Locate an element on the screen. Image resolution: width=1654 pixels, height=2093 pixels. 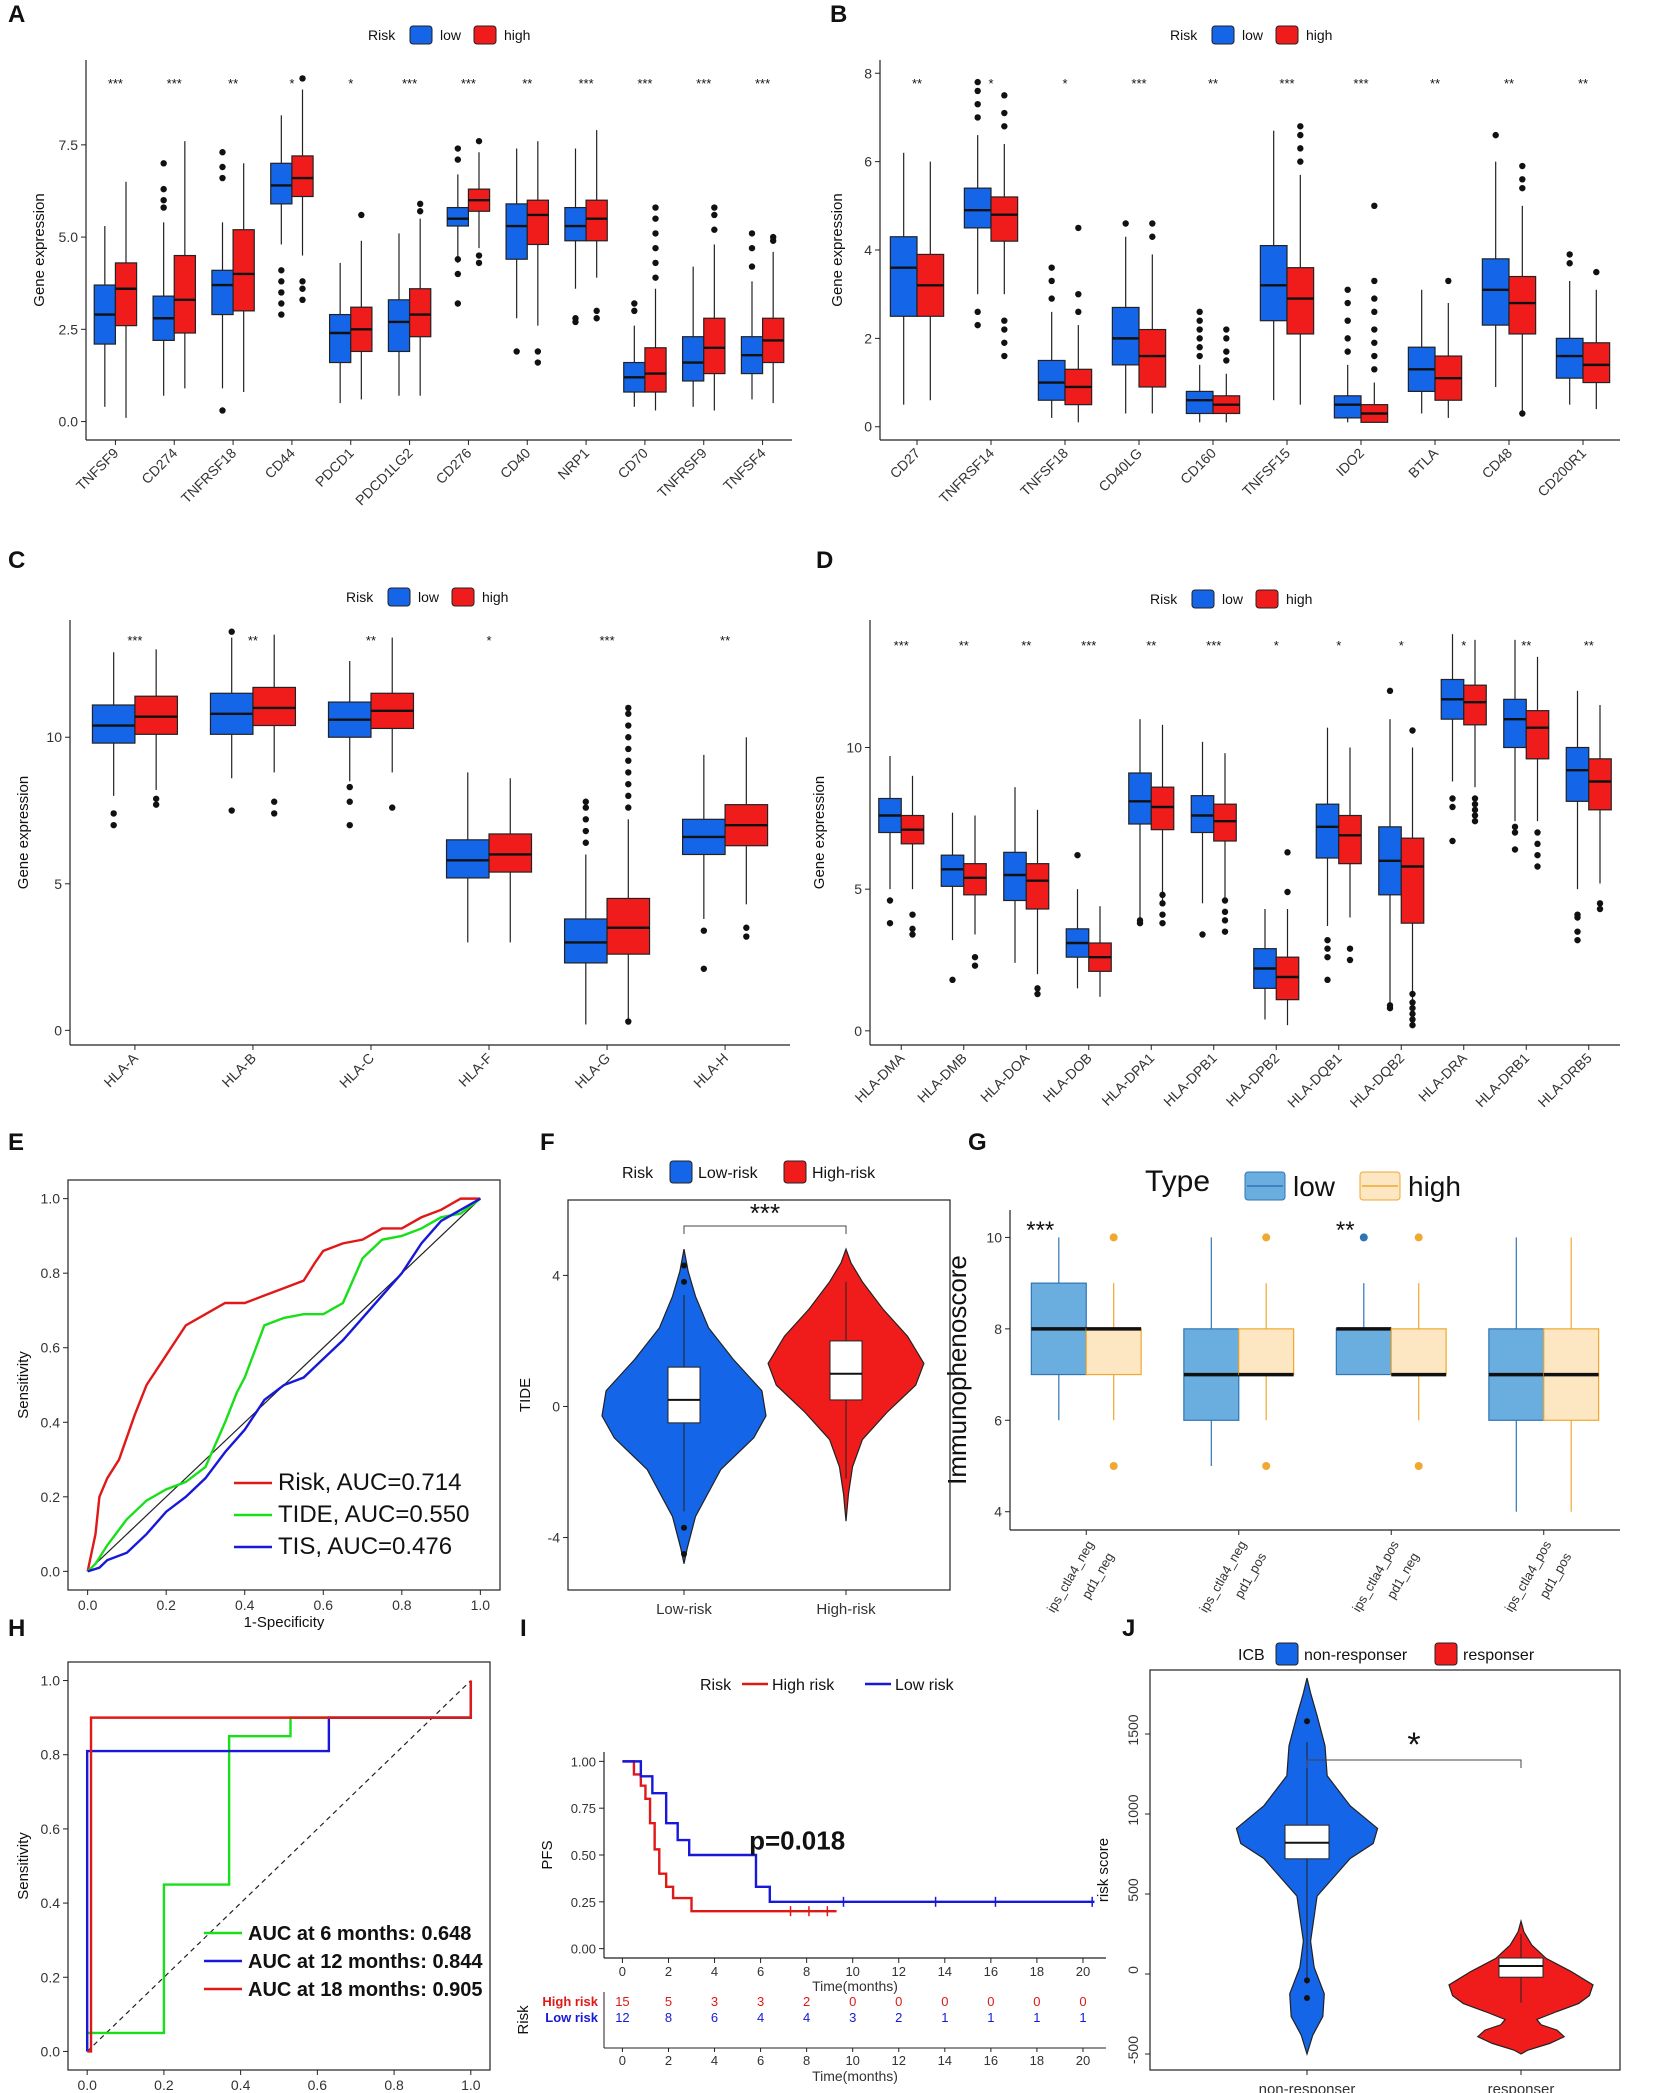
box-high-TNFSF15 is located at coordinates (1300, 264).